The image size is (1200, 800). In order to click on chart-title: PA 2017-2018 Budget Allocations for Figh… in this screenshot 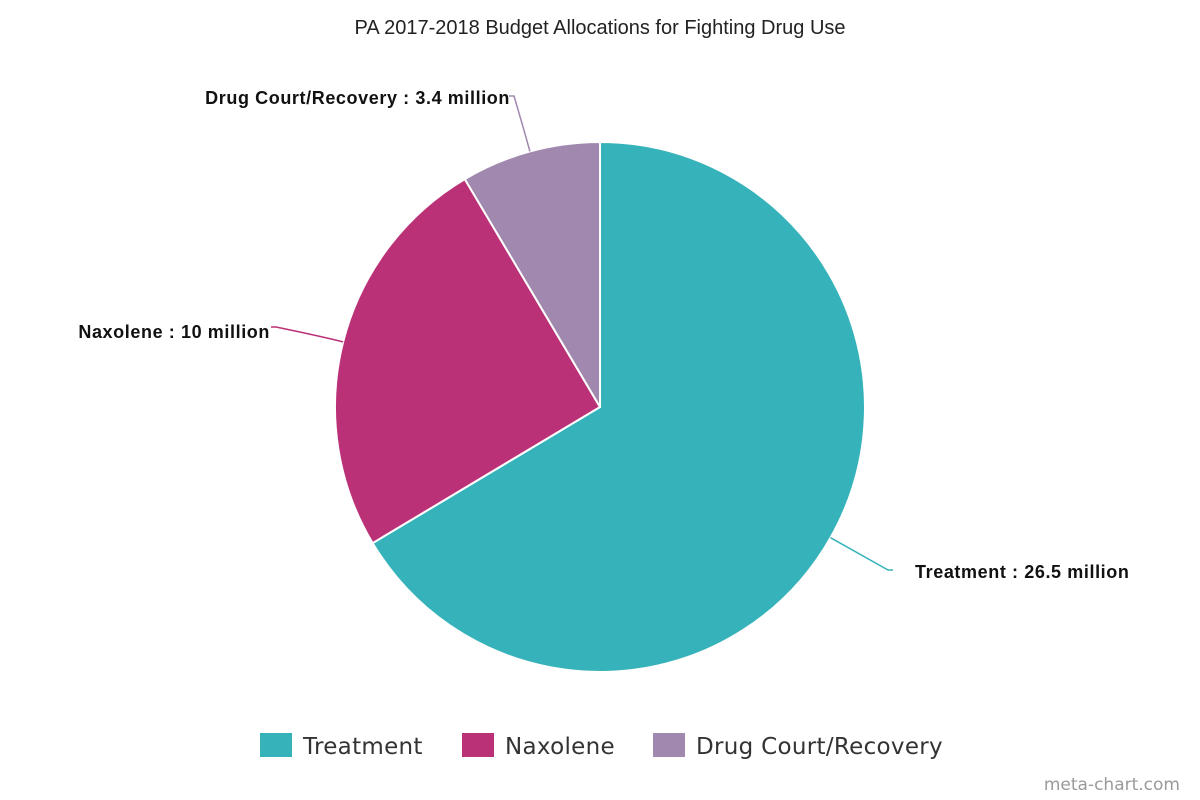, I will do `click(599, 28)`.